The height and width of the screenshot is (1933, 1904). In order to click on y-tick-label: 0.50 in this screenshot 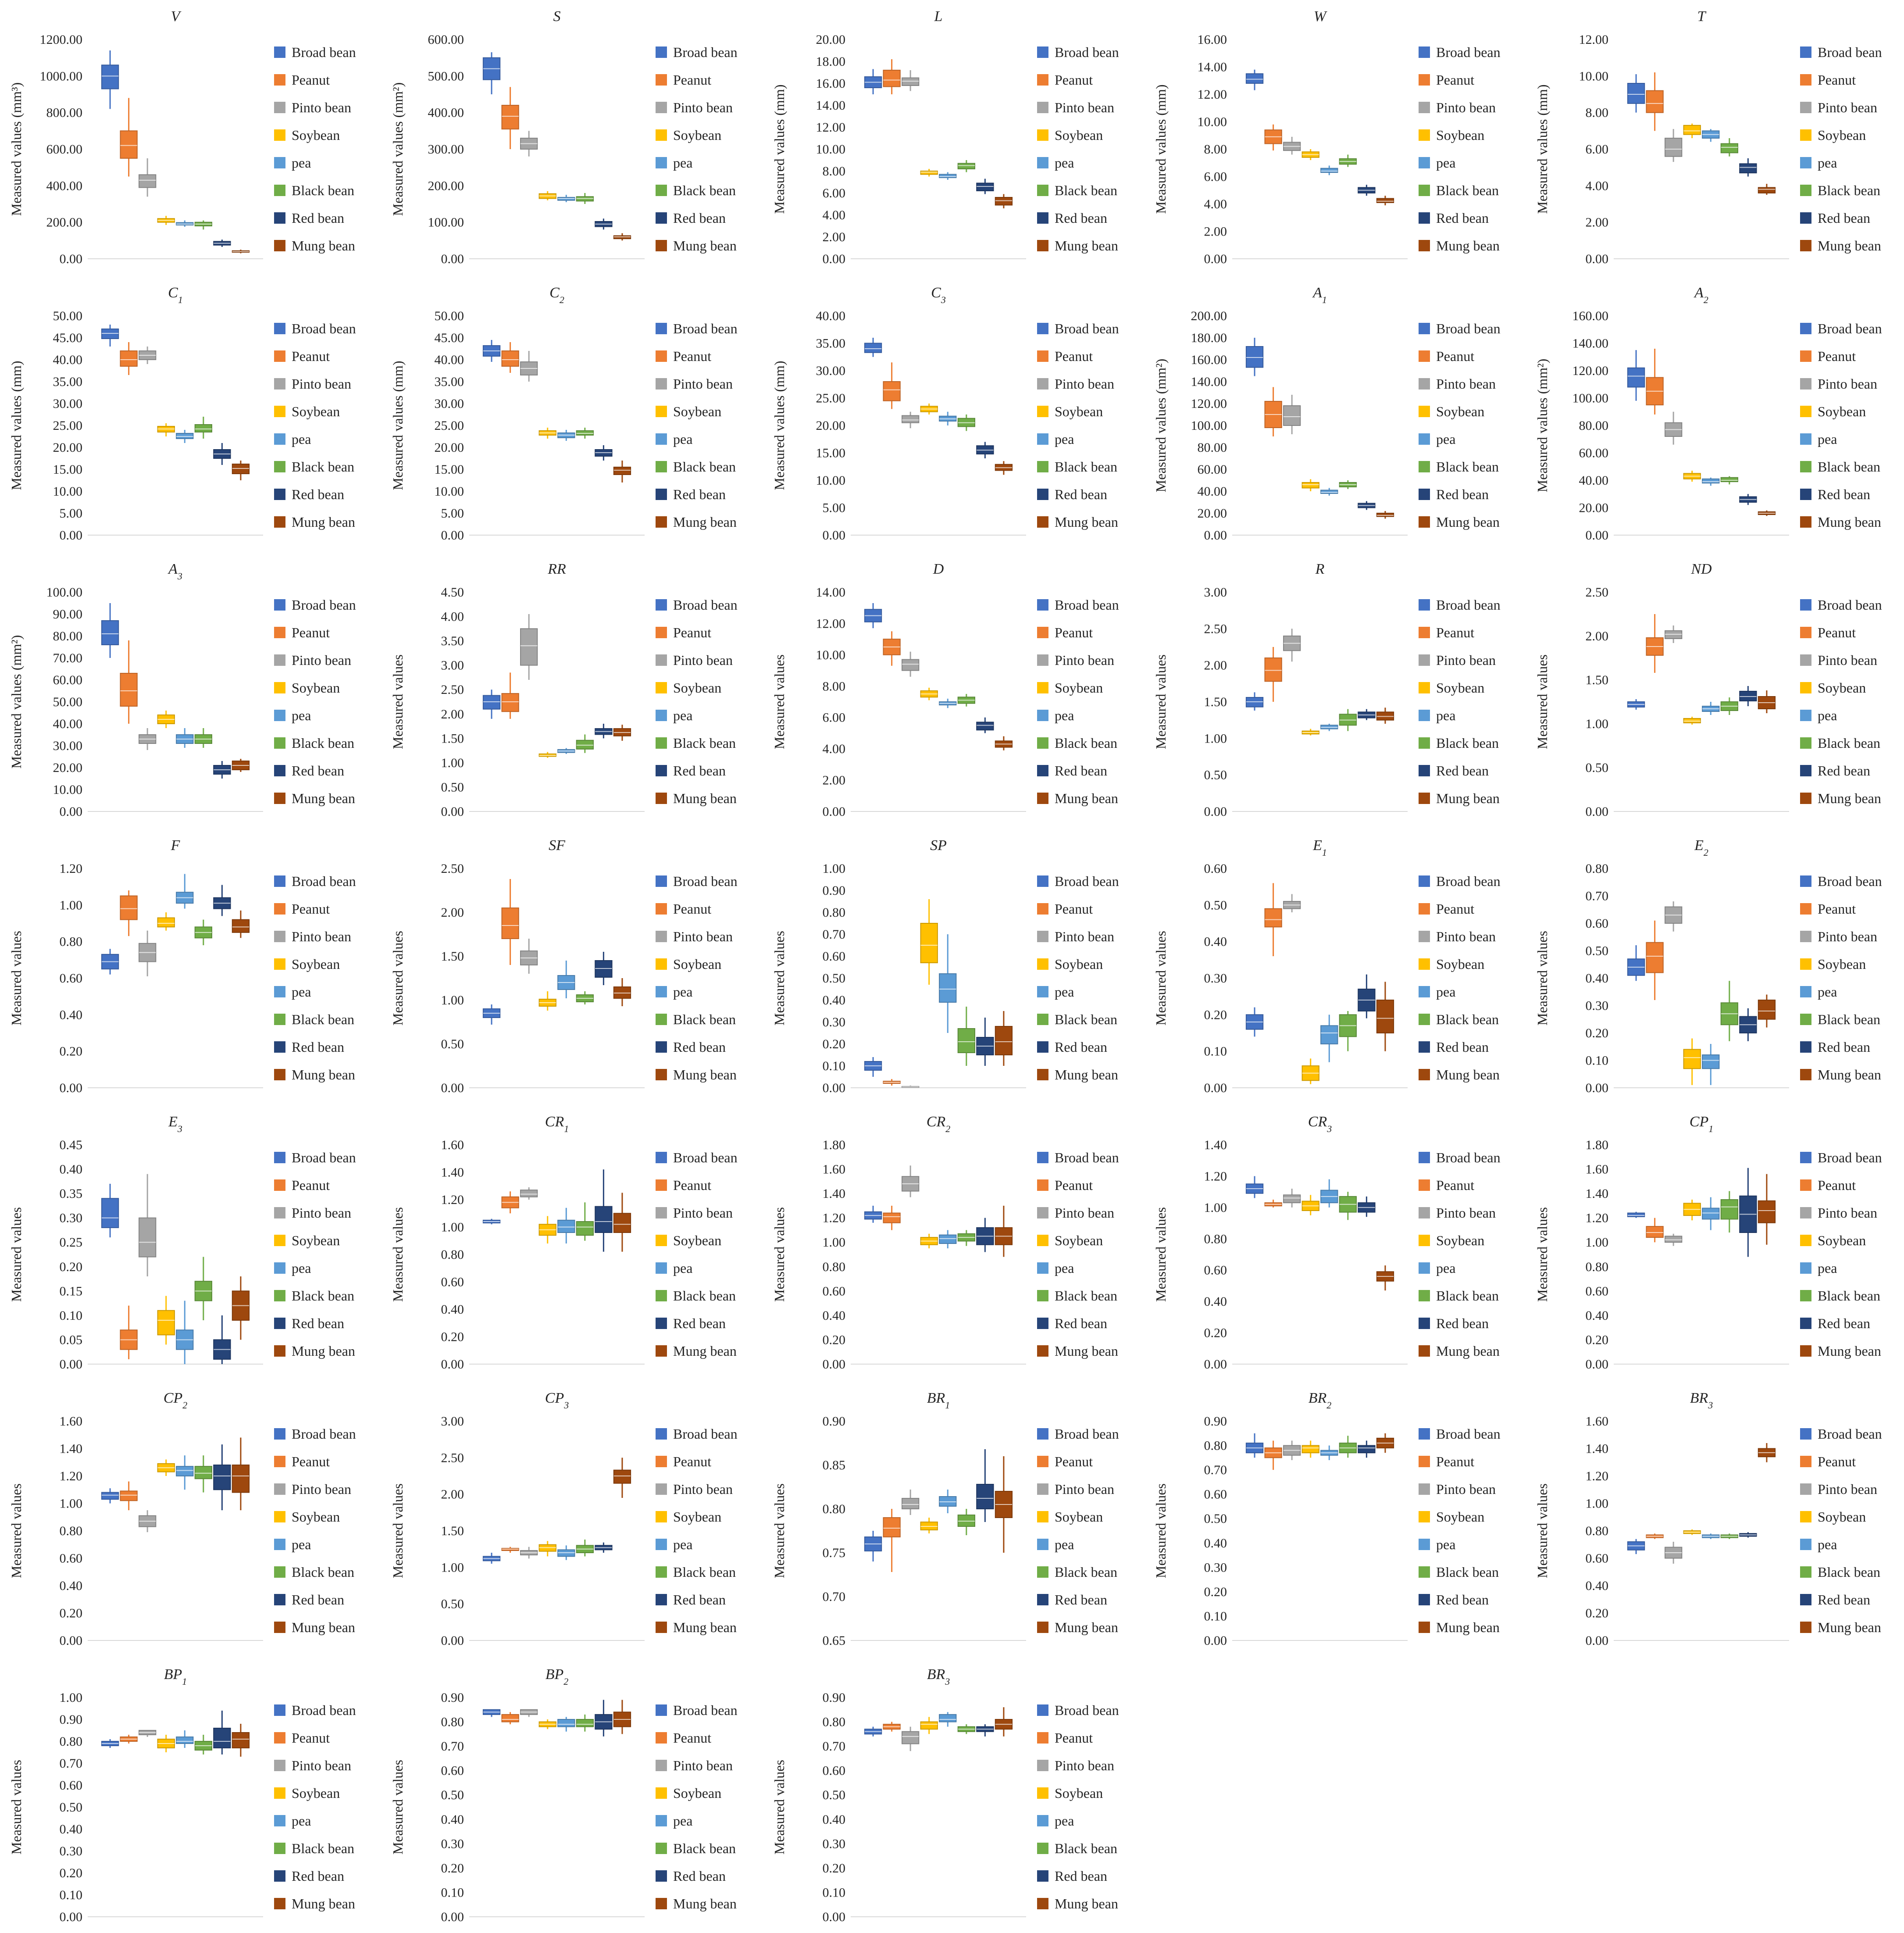, I will do `click(452, 1044)`.